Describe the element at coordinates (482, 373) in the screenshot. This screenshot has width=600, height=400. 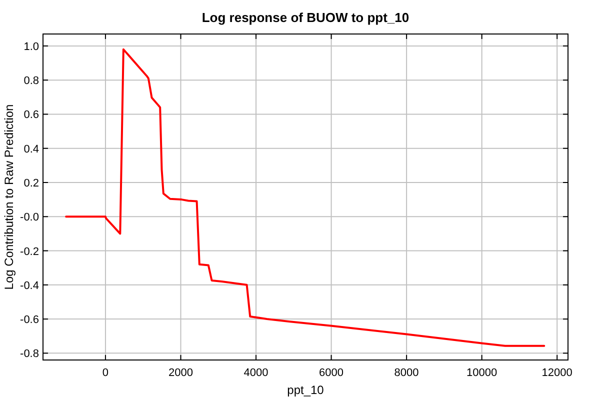
I see `x-tick-label: 10000` at that location.